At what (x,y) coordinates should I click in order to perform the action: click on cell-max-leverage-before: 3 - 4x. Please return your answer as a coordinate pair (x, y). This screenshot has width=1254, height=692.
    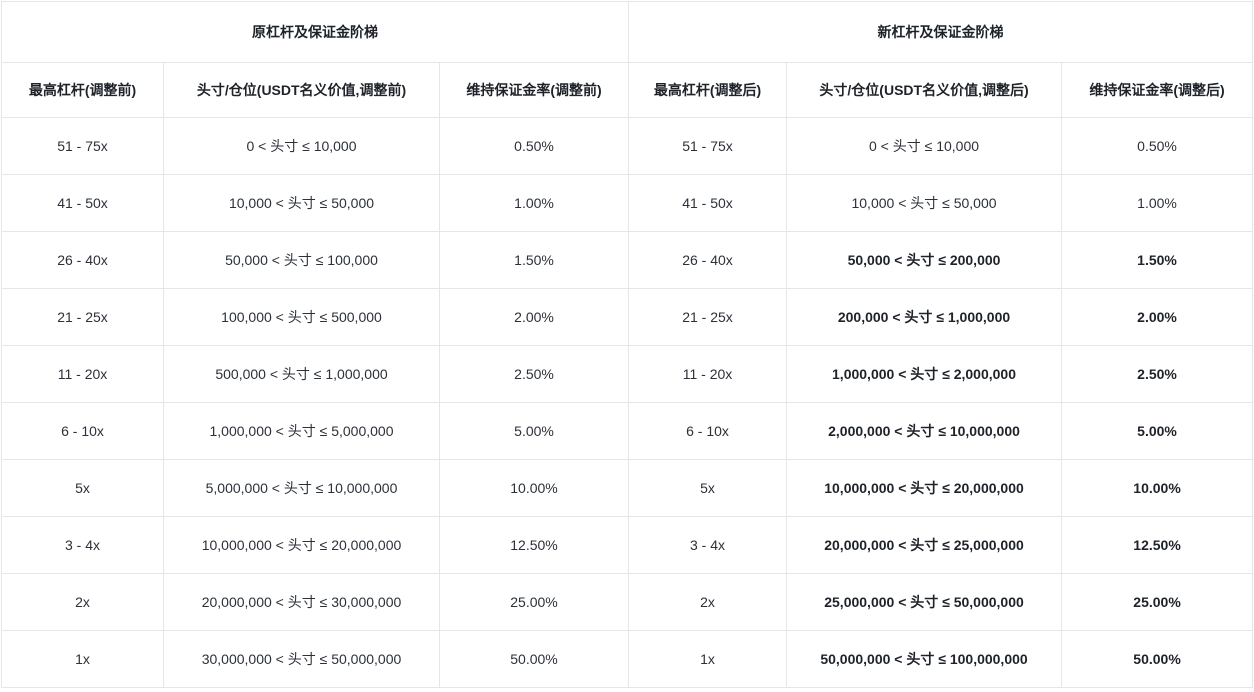
    Looking at the image, I should click on (82, 545).